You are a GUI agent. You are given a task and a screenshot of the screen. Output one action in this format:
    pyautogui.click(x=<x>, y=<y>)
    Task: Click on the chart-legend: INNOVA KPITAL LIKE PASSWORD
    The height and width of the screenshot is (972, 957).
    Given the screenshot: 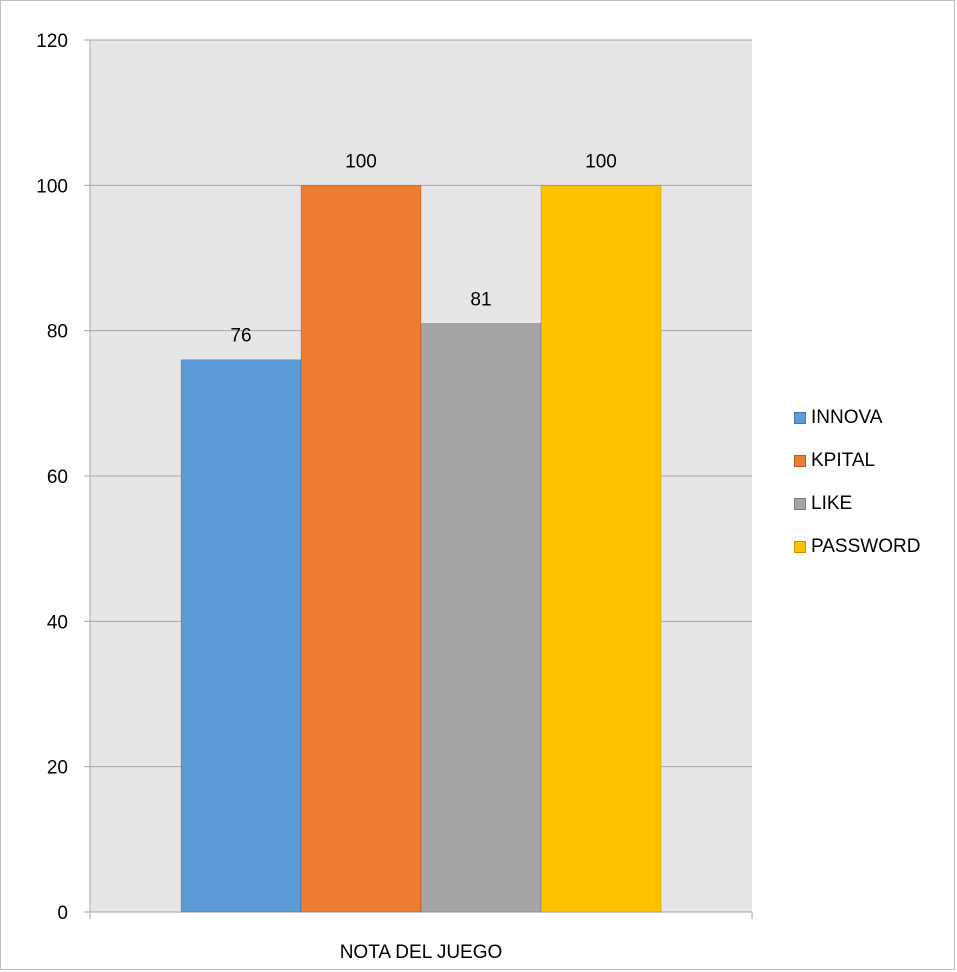 What is the action you would take?
    pyautogui.click(x=874, y=494)
    